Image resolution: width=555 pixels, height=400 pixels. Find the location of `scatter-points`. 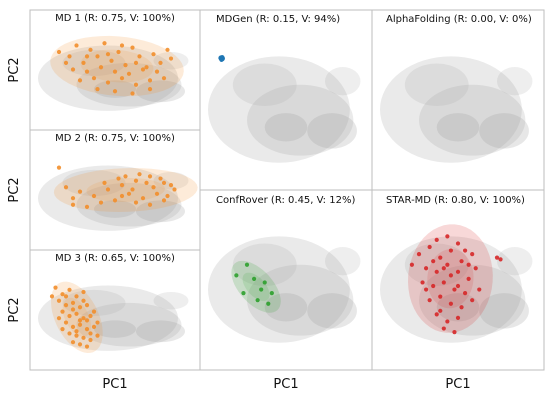

scatter-points is located at coordinates (456, 284).